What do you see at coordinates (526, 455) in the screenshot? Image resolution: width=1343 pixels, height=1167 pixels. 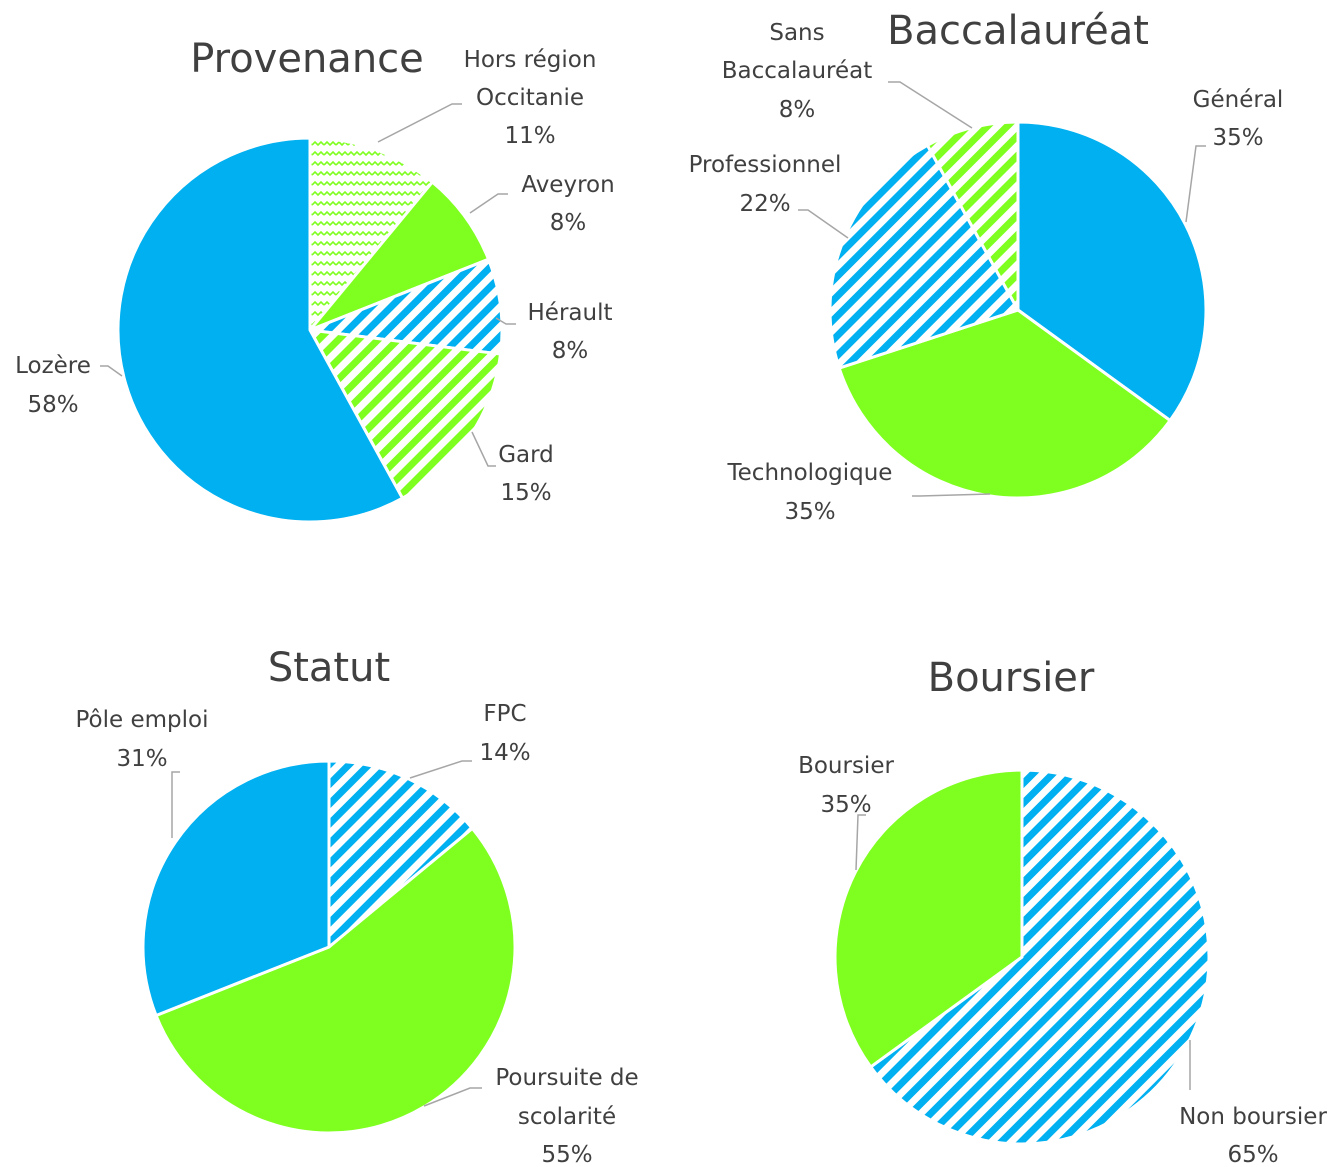 I see `data-label: Gard` at bounding box center [526, 455].